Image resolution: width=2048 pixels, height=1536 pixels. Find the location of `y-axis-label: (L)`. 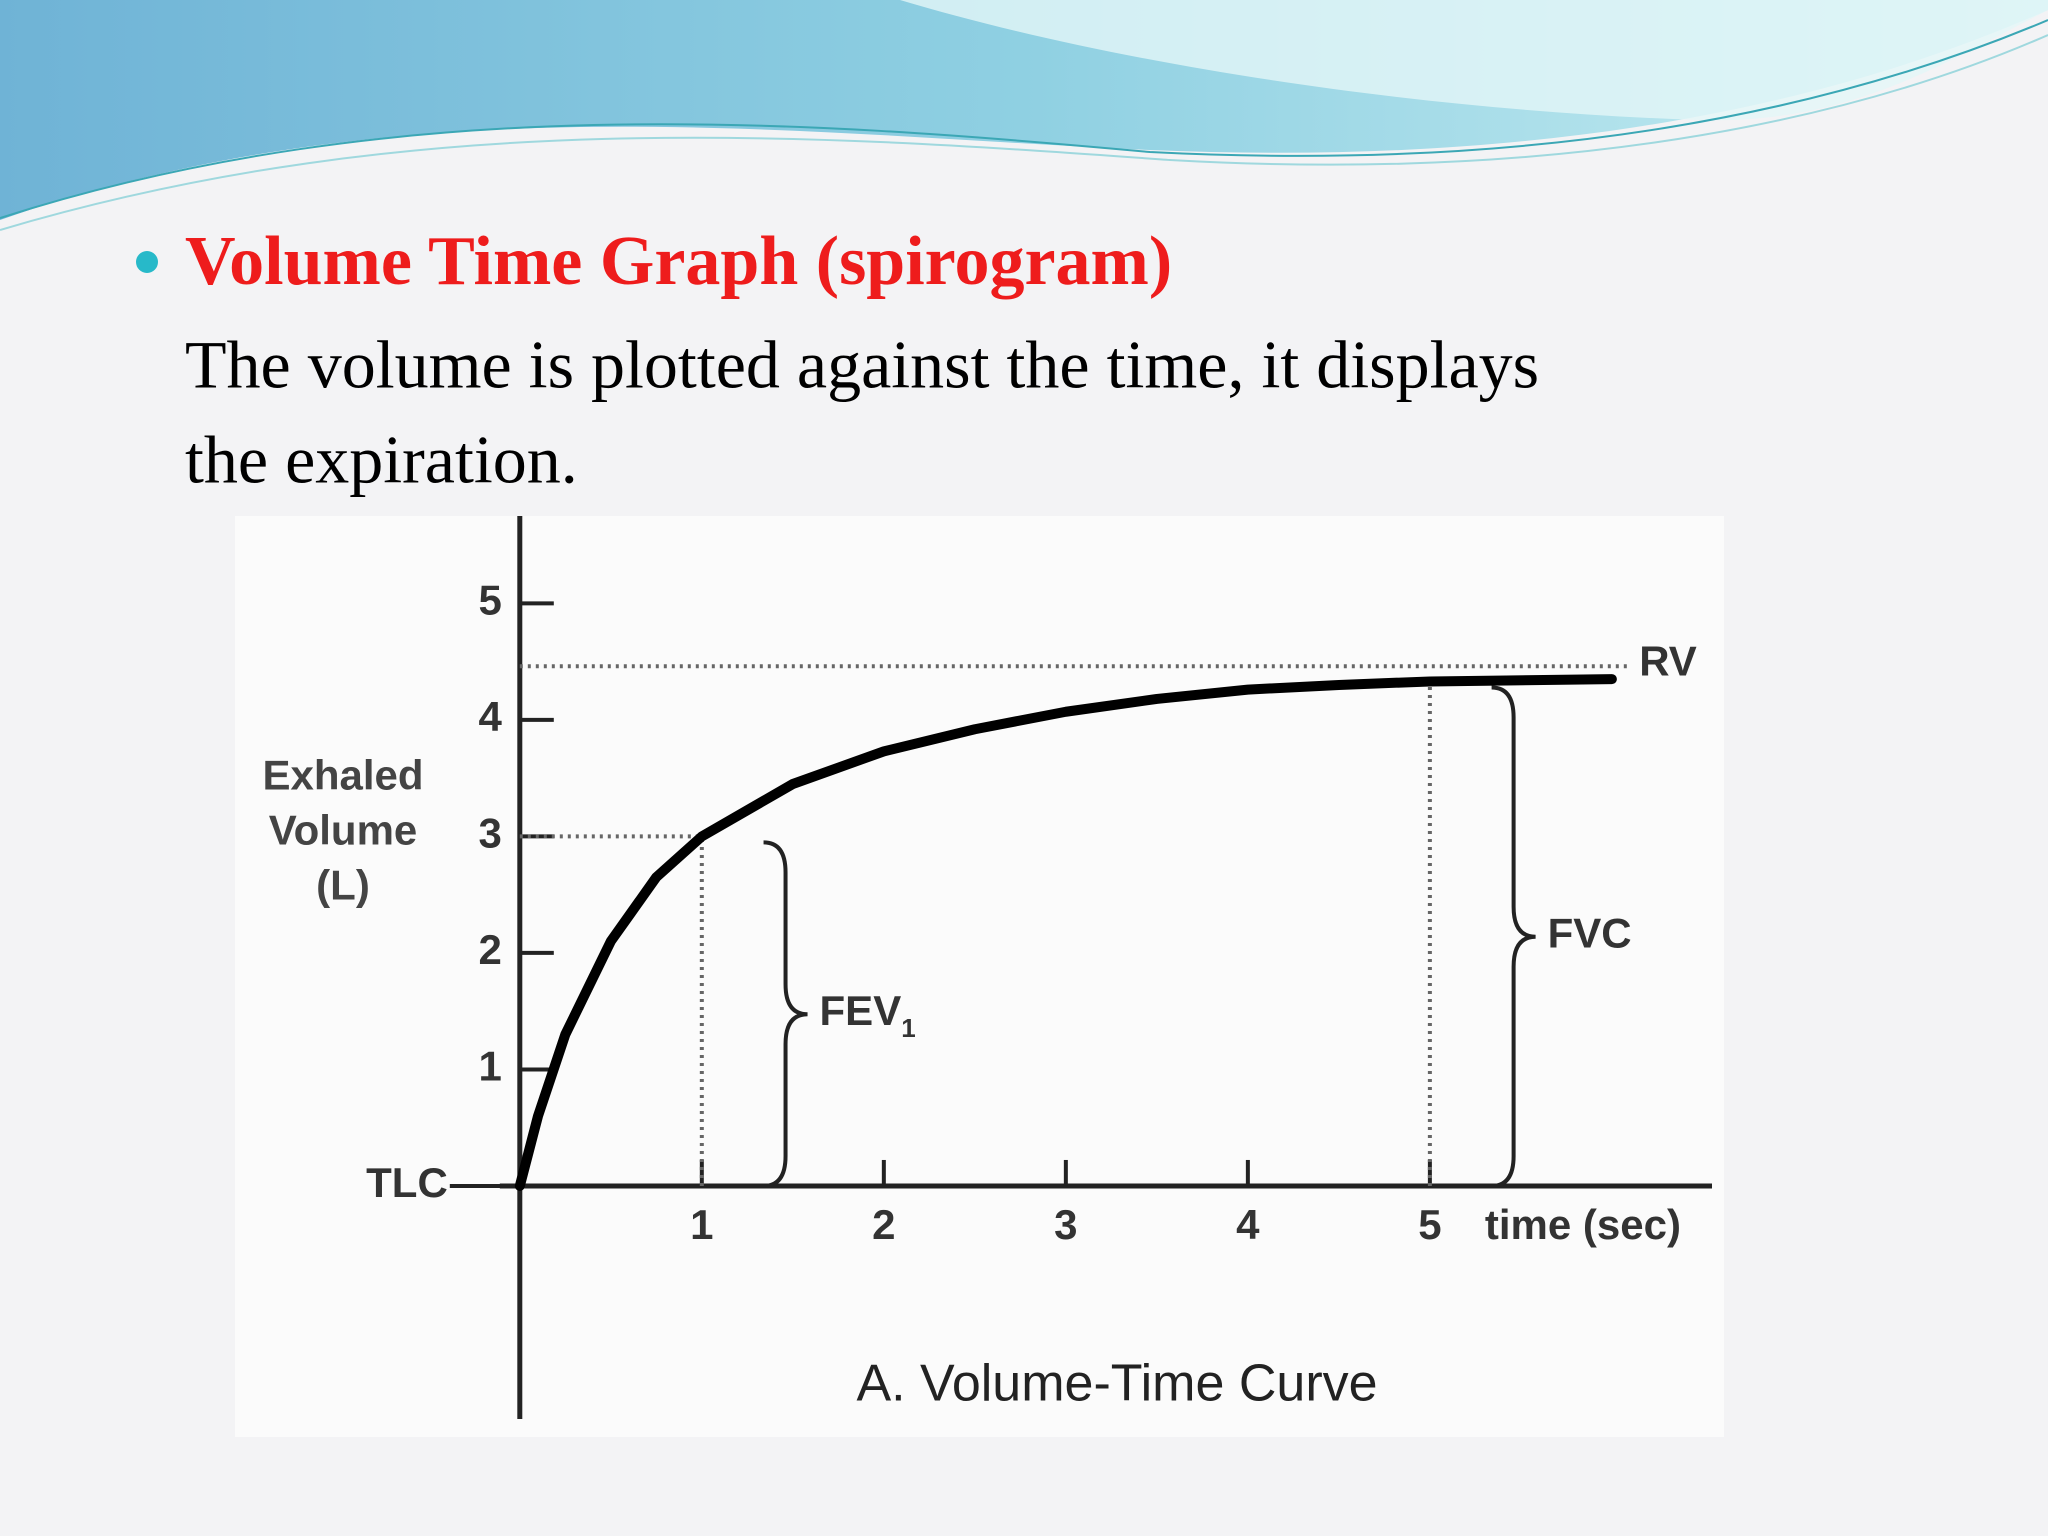

y-axis-label: (L) is located at coordinates (343, 884).